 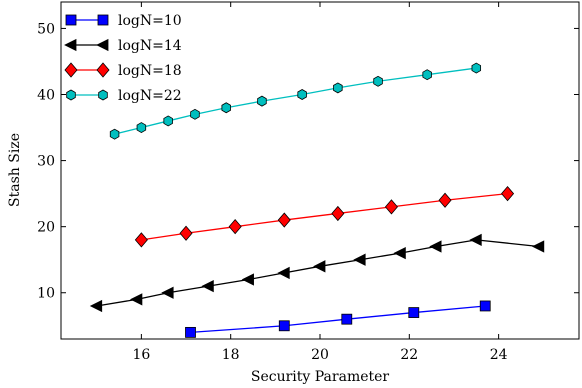 I want to click on legend-item: logN=14, so click(x=123, y=46).